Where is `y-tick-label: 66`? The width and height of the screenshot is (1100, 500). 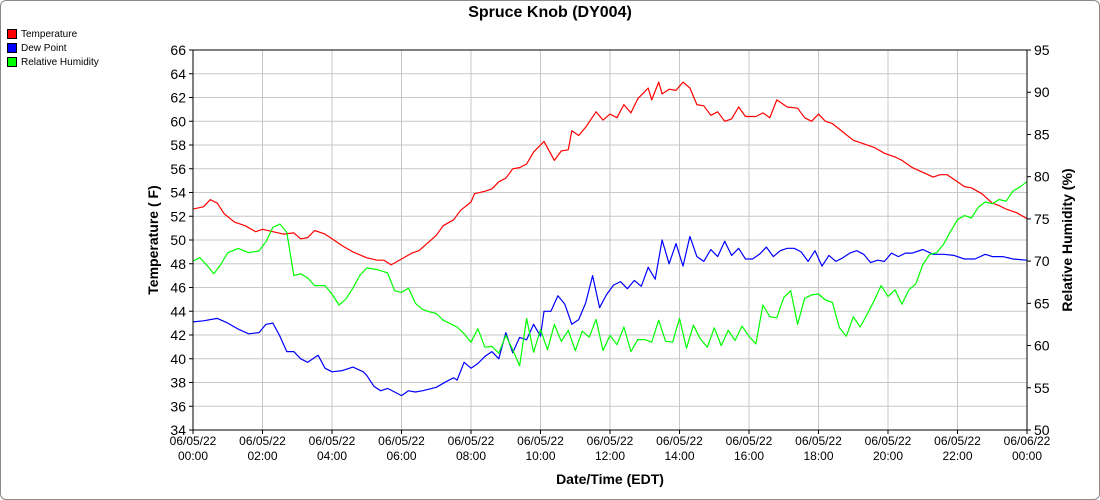
y-tick-label: 66 is located at coordinates (178, 50).